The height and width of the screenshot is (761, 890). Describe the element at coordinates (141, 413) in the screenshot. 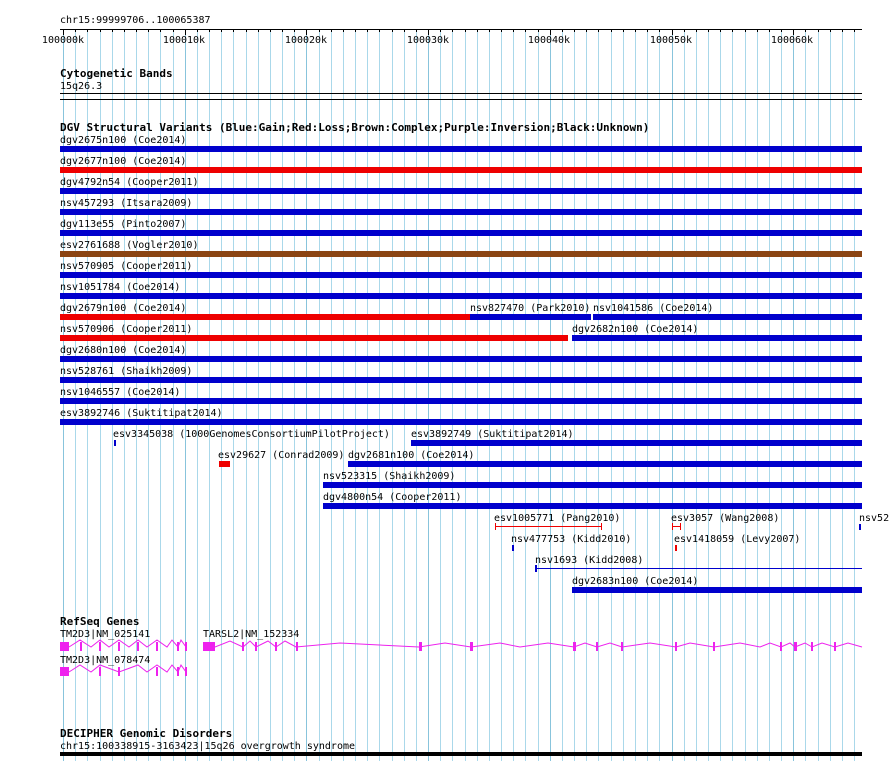

I see `dgv-feature: esv3892746 (Suktitipat2014)` at that location.